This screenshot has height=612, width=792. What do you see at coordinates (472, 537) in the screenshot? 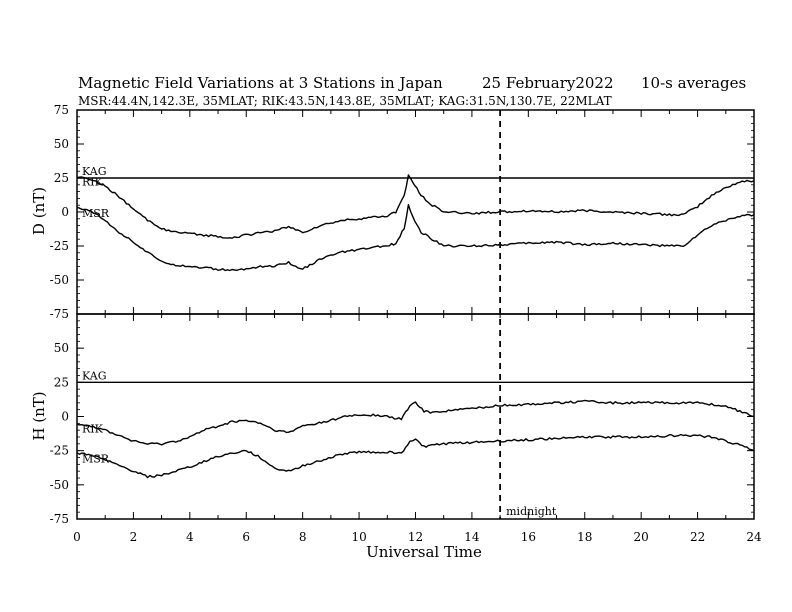
I see `x-tick-label: 14` at bounding box center [472, 537].